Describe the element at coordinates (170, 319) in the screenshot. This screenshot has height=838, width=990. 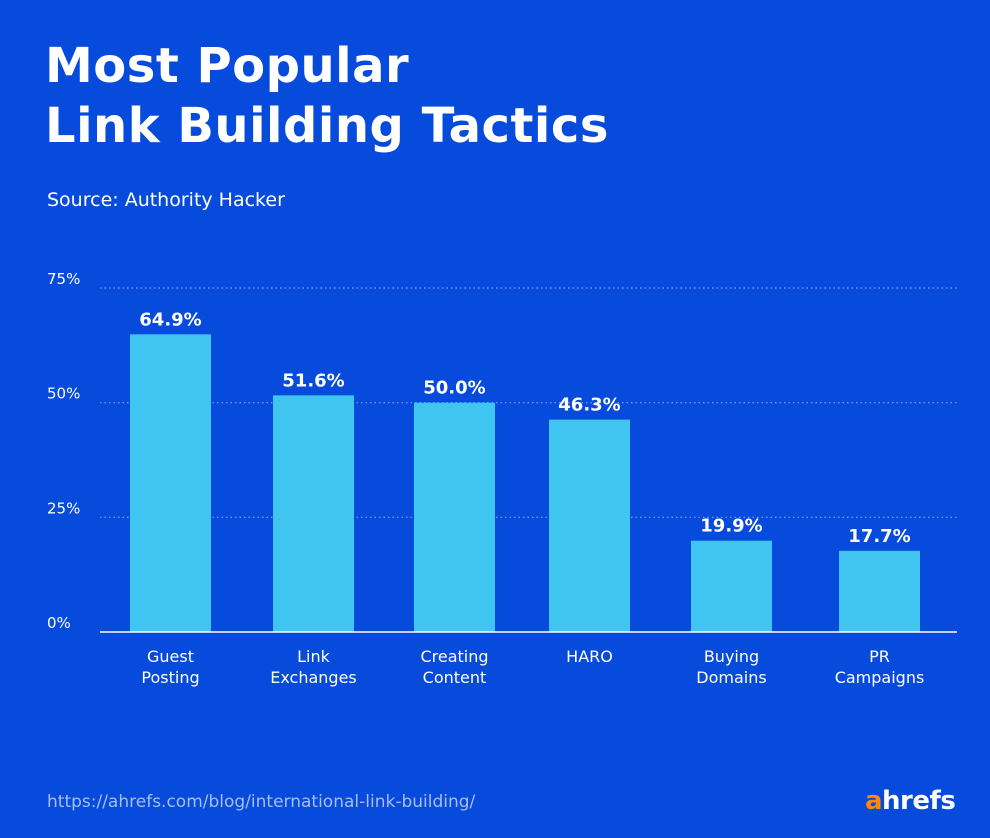
I see `data-label: 64.9%` at that location.